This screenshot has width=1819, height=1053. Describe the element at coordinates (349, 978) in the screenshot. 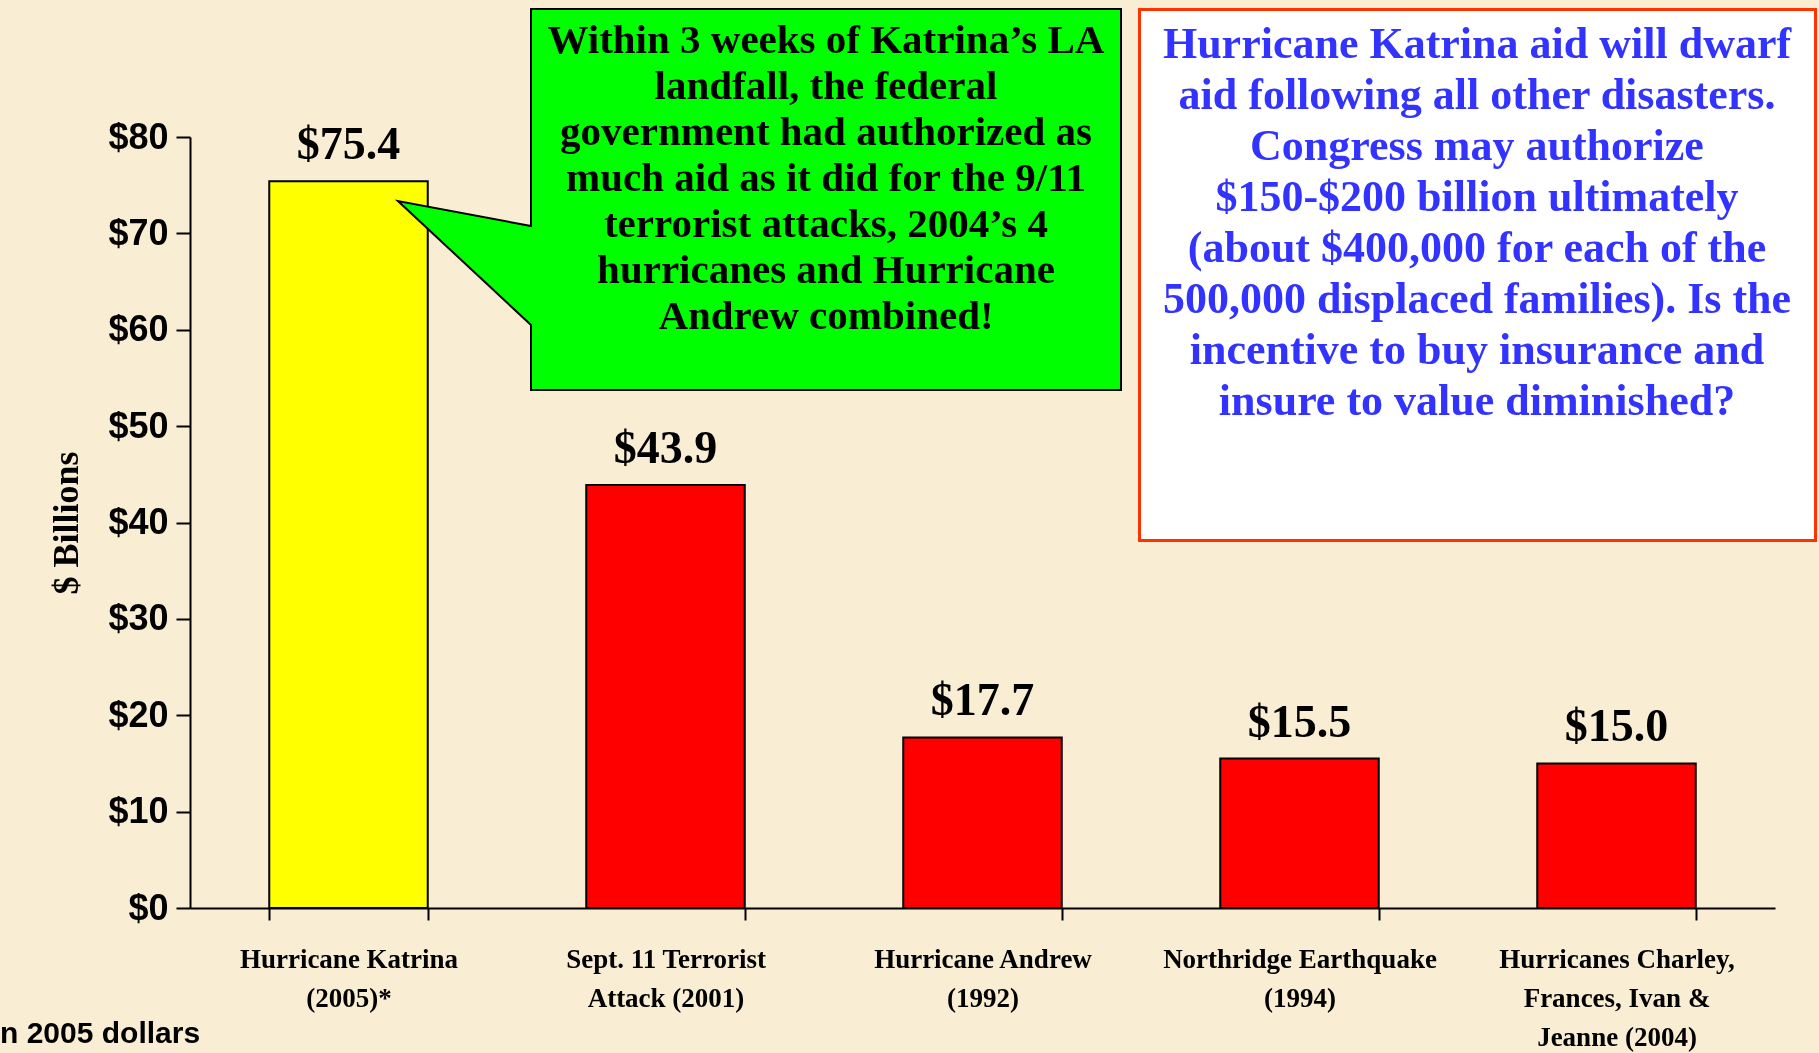

I see `x-tick-label: Hurricane Katrina (2005)*` at that location.